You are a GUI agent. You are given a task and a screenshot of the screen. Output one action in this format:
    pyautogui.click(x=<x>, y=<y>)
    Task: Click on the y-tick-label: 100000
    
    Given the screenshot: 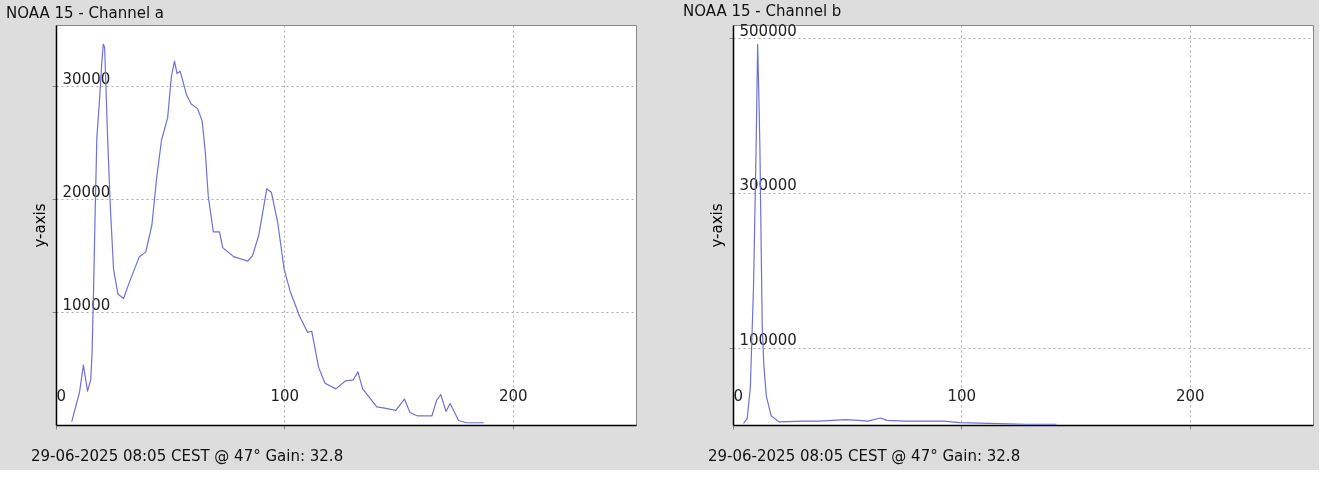 What is the action you would take?
    pyautogui.click(x=768, y=340)
    